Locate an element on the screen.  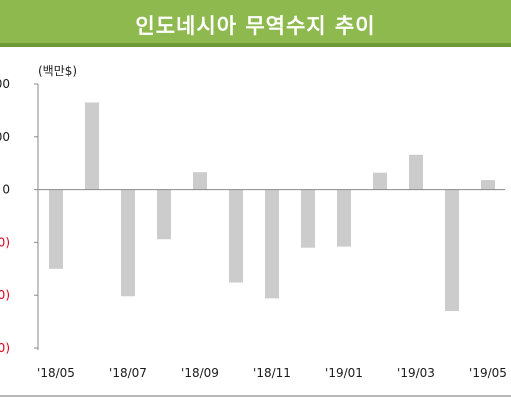
x-tick-label: '18/05 is located at coordinates (56, 373).